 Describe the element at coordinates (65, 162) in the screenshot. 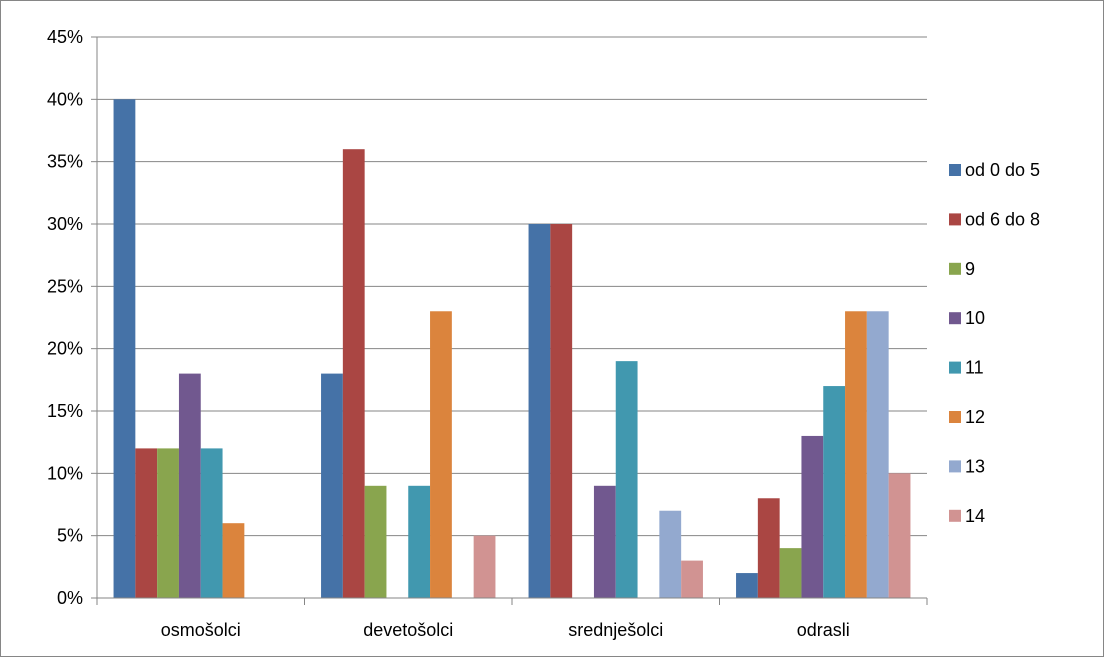

I see `y-tick-label: 35%` at that location.